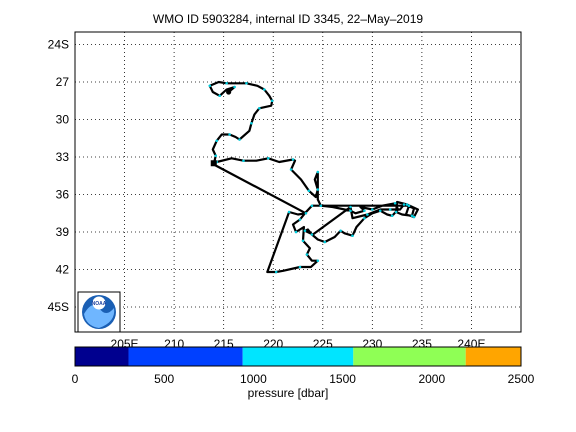  Describe the element at coordinates (521, 379) in the screenshot. I see `colorbar-tick-label: 2500` at that location.